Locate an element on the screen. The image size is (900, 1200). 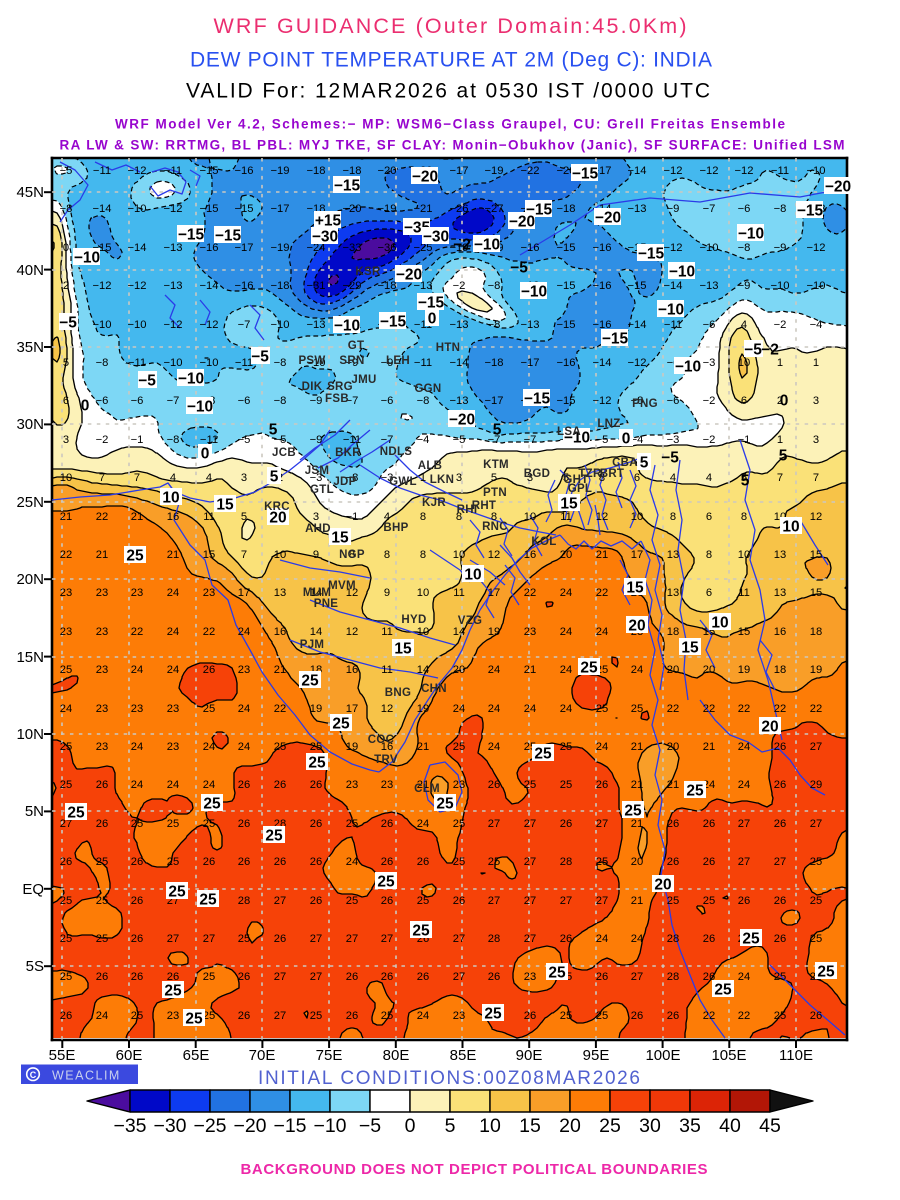
svg-text: 12 is located at coordinates (352, 632).